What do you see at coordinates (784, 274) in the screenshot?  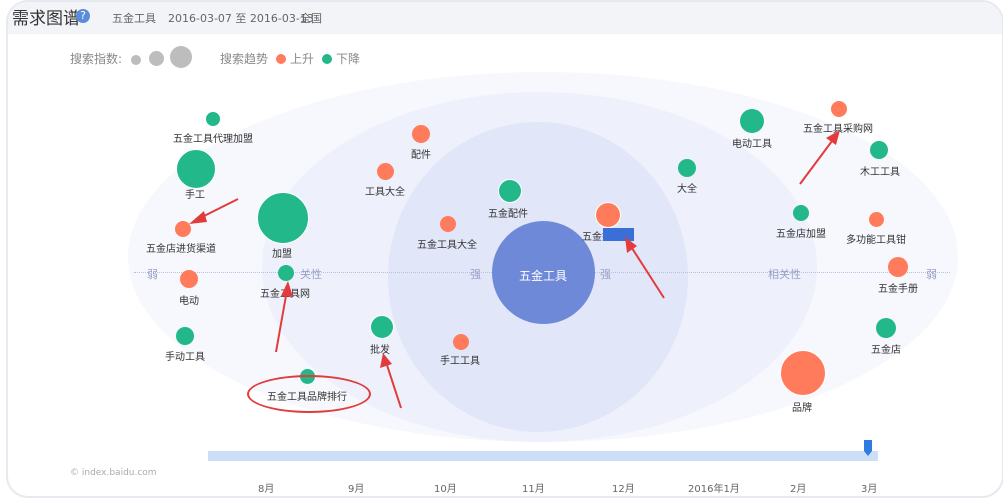 I see `axis-related-right: 相关性` at bounding box center [784, 274].